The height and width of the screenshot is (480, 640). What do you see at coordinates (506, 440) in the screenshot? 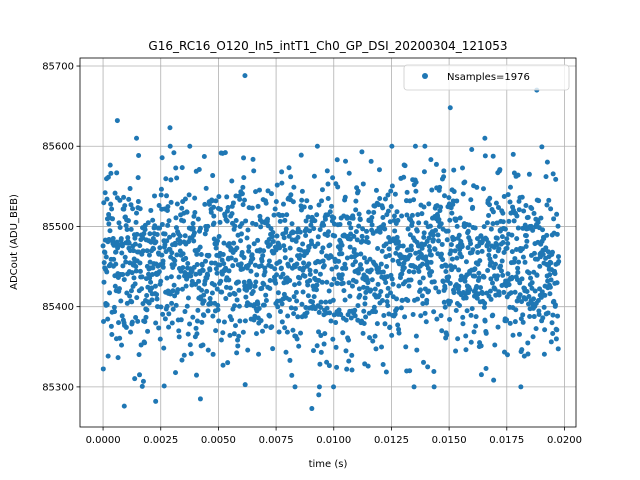
I see `x-tick-label: 0.0175` at bounding box center [506, 440].